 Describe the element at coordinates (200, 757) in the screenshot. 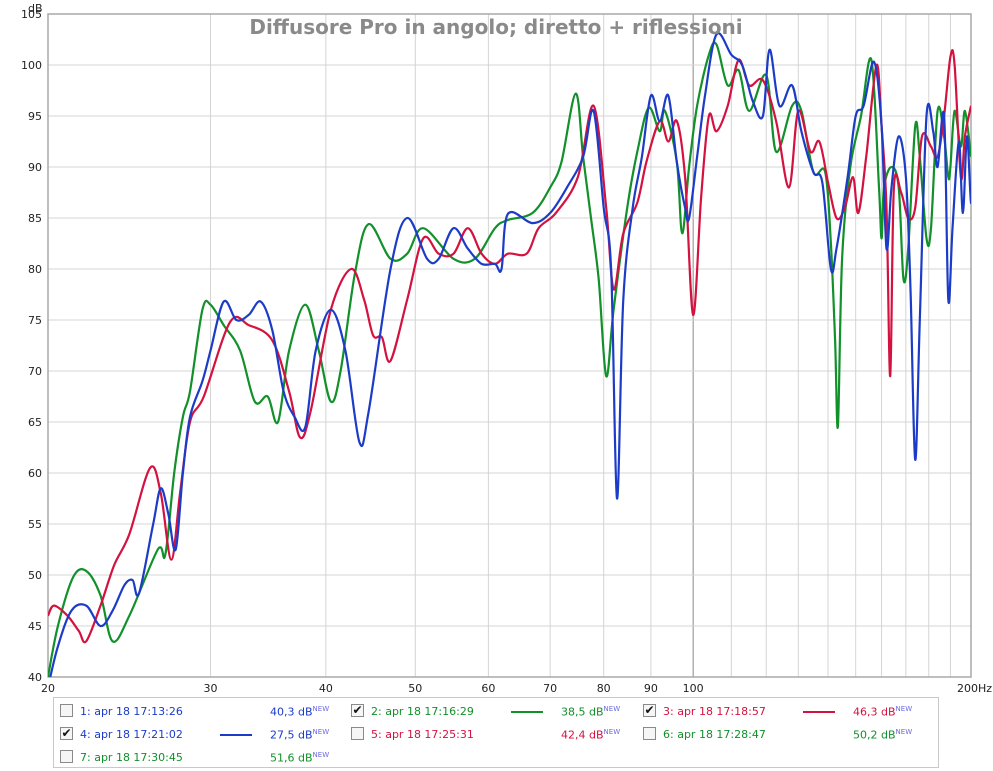

I see `legend-item-7: 7: apr 18 17:30:45 51,6 dBNEW` at that location.